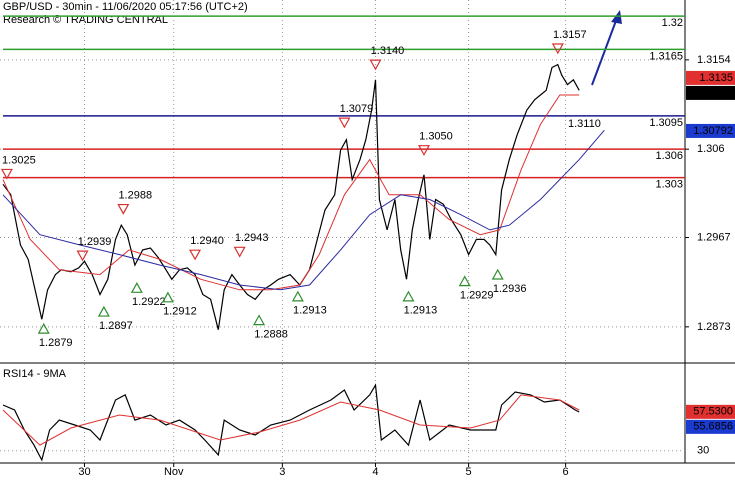  I want to click on y-tick-label: 30, so click(703, 451).